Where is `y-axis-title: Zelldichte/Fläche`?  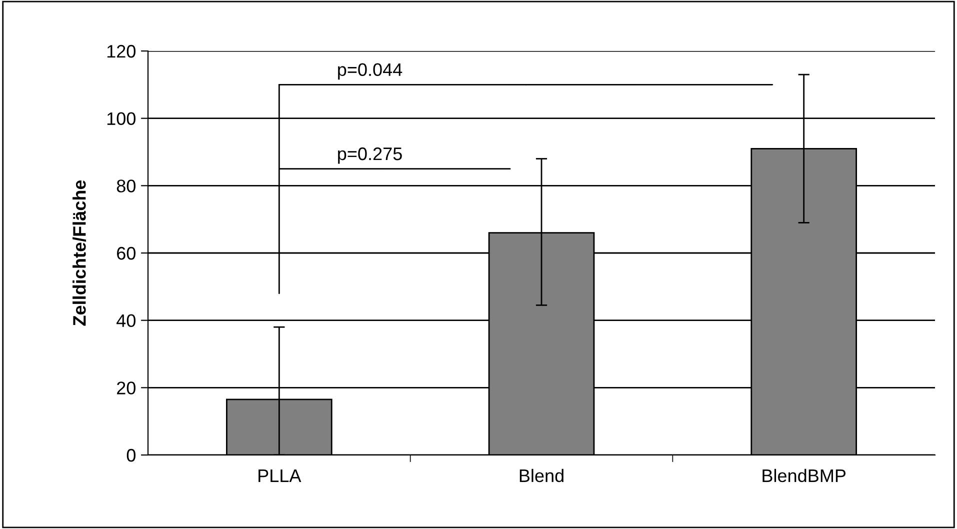
y-axis-title: Zelldichte/Fläche is located at coordinates (79, 253).